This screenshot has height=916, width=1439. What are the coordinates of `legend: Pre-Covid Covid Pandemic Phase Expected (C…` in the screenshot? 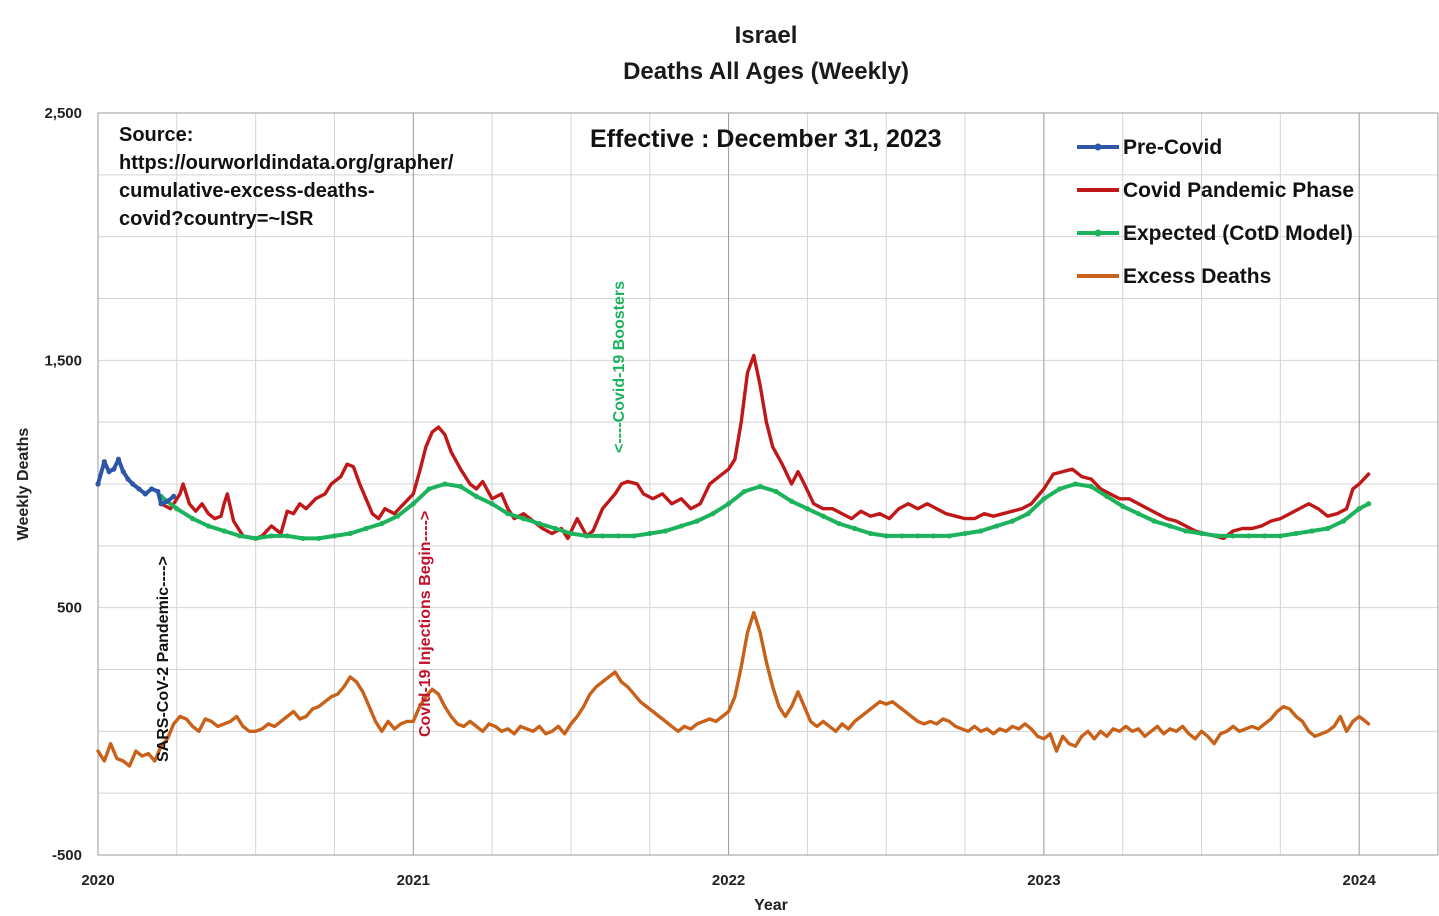 It's located at (1215, 212).